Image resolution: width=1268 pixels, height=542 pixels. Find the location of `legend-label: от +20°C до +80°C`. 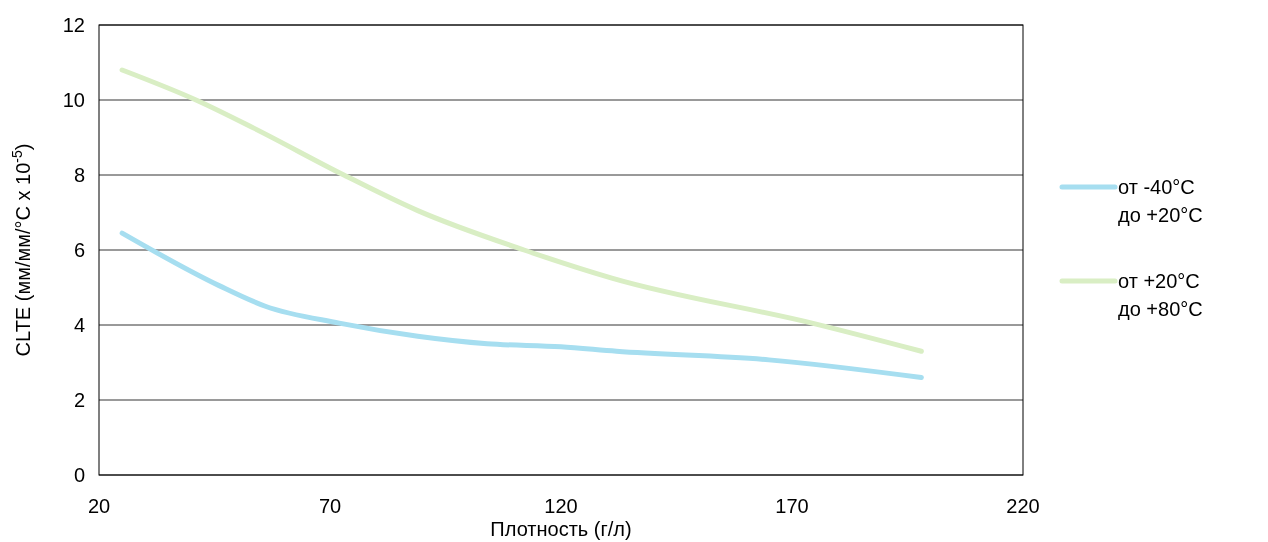

legend-label: от +20°C до +80°C is located at coordinates (1160, 295).